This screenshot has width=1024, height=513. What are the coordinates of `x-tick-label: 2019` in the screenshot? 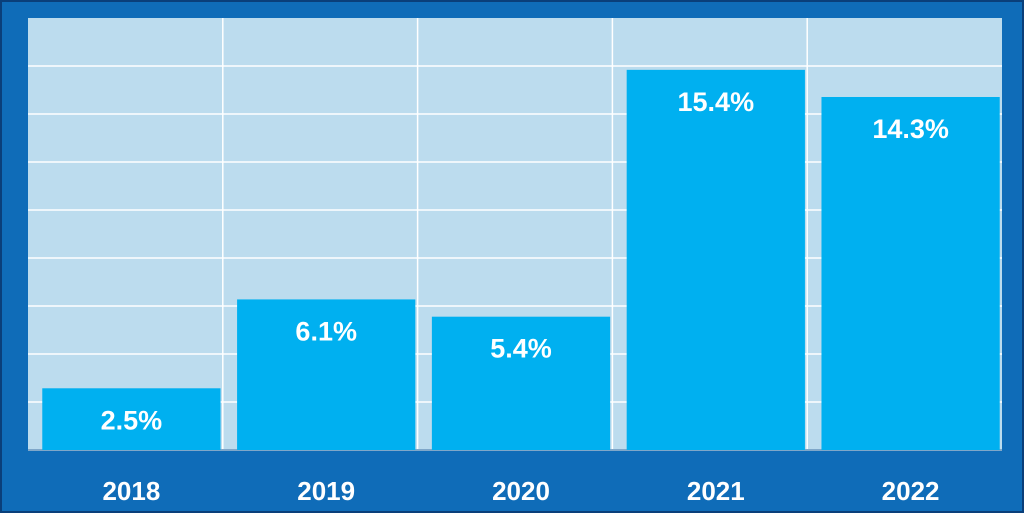 It's located at (326, 491).